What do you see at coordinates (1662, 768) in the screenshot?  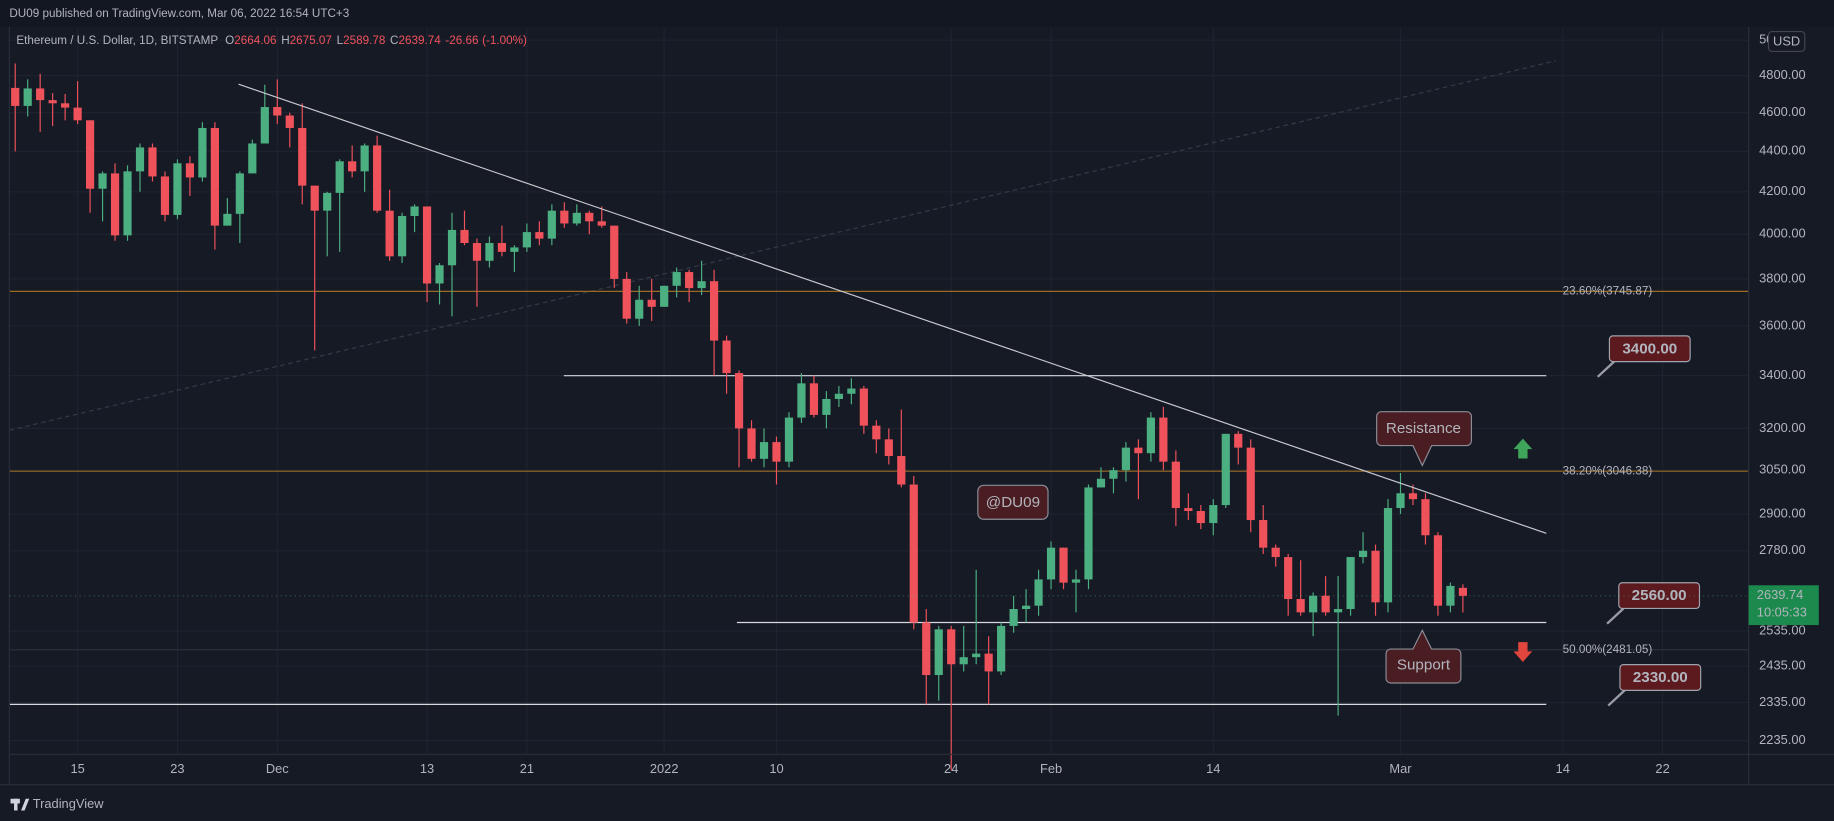 I see `x-tick-label: 22` at bounding box center [1662, 768].